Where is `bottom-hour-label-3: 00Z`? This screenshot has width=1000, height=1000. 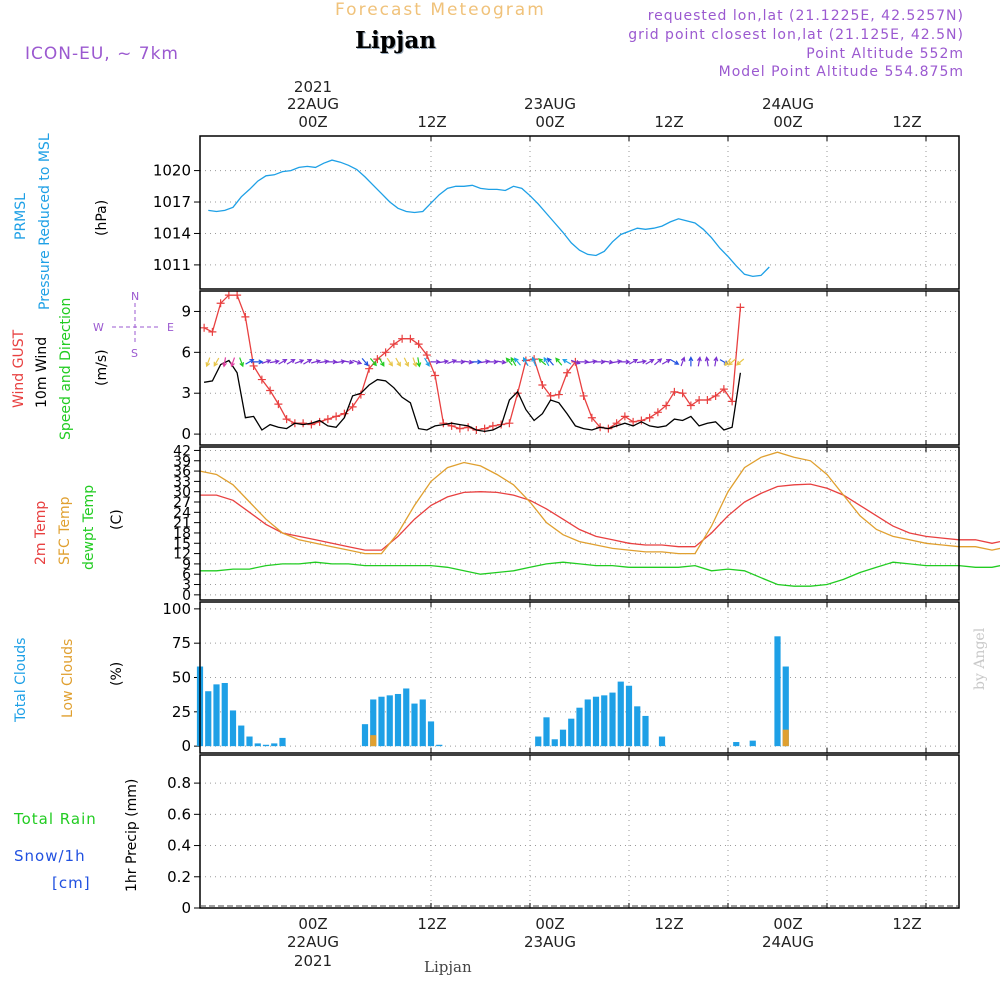
bottom-hour-label-3: 00Z is located at coordinates (549, 924).